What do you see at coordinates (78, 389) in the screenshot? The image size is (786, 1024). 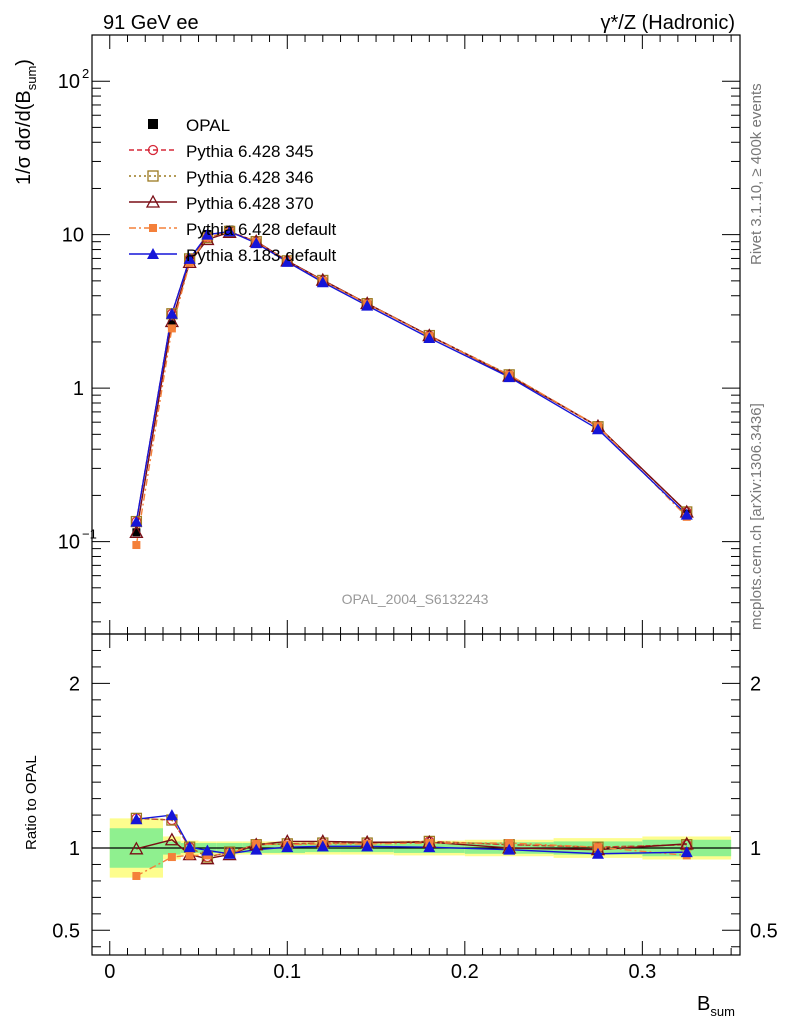 I see `y-tick-label: 1` at bounding box center [78, 389].